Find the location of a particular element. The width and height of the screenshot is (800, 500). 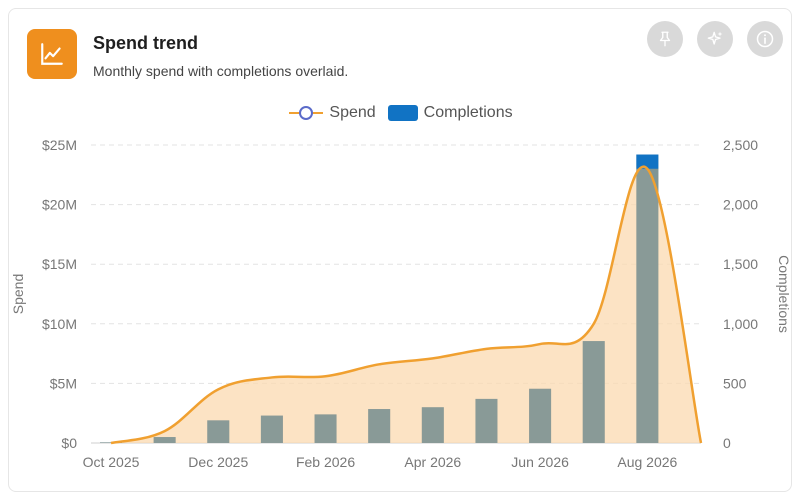

legend-item-completions: Completions is located at coordinates (450, 113).